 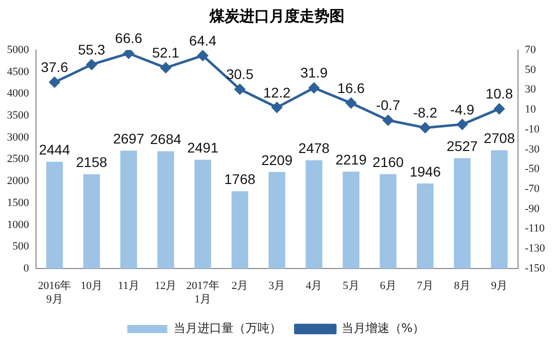 I want to click on y2-tick-label: -150, so click(x=535, y=268).